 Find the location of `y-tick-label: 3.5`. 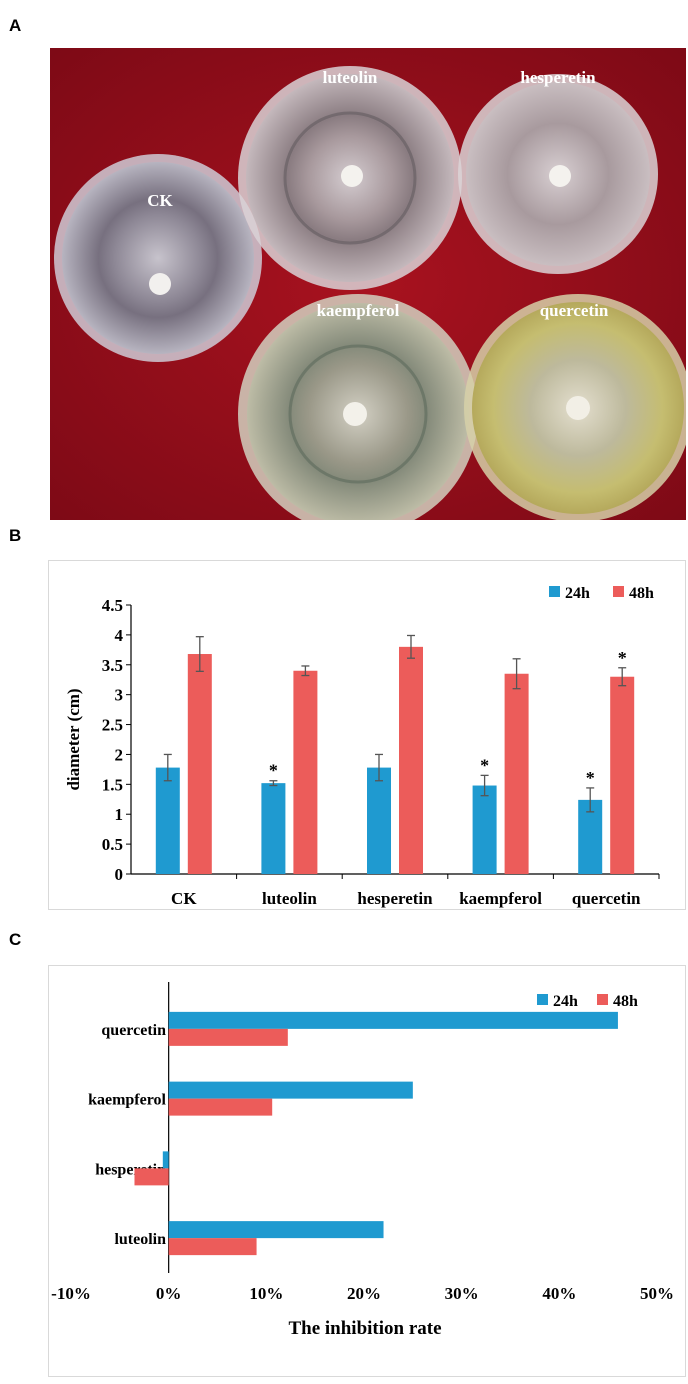

y-tick-label: 3.5 is located at coordinates (112, 665).